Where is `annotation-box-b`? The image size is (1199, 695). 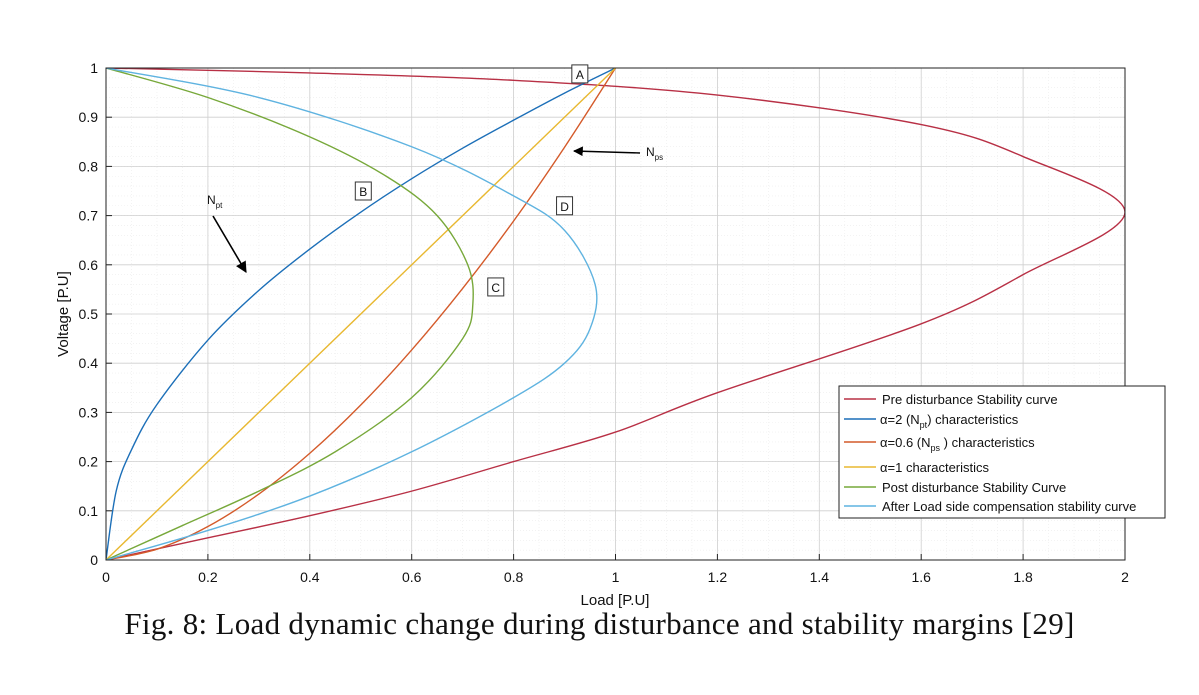
annotation-box-b is located at coordinates (363, 191).